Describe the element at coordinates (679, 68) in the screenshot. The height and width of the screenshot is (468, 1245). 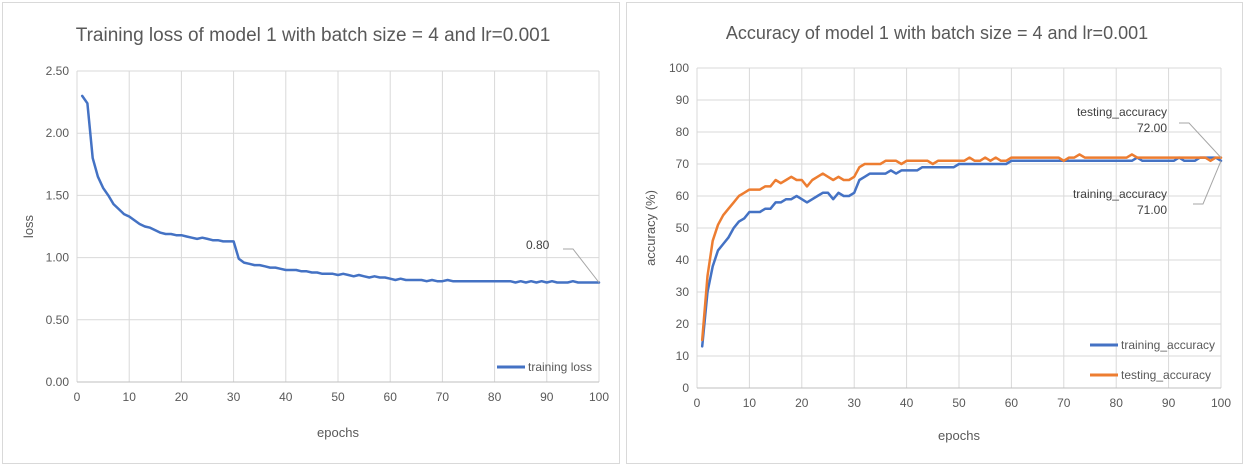
I see `y-tick-label: 100` at that location.